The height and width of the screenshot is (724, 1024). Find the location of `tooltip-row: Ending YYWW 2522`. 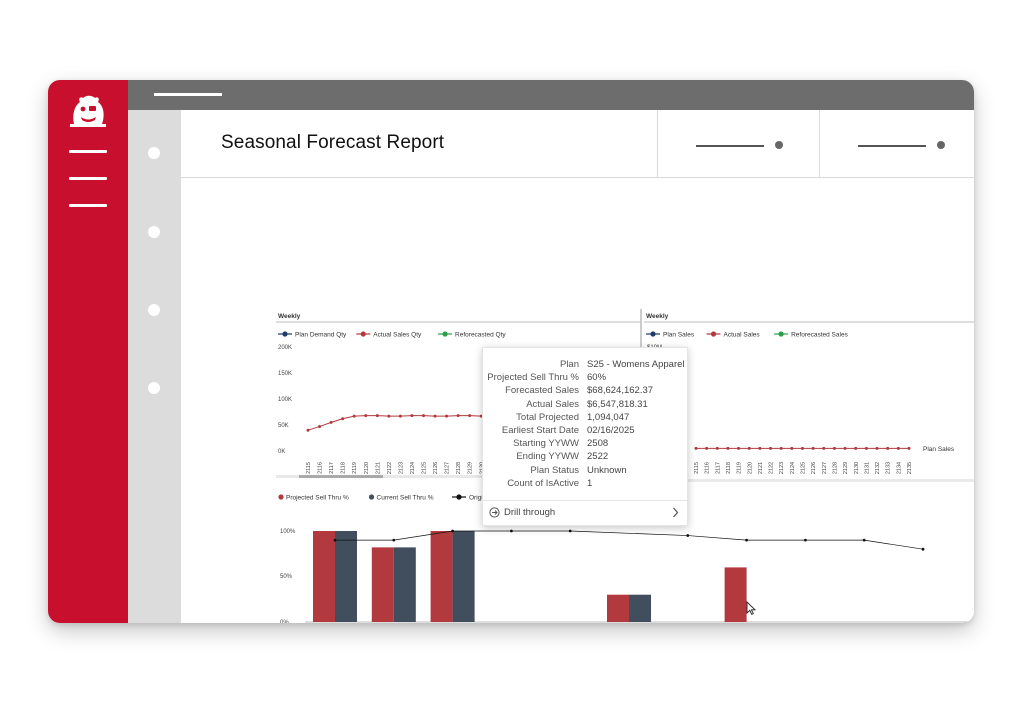

tooltip-row: Ending YYWW 2522 is located at coordinates (586, 457).